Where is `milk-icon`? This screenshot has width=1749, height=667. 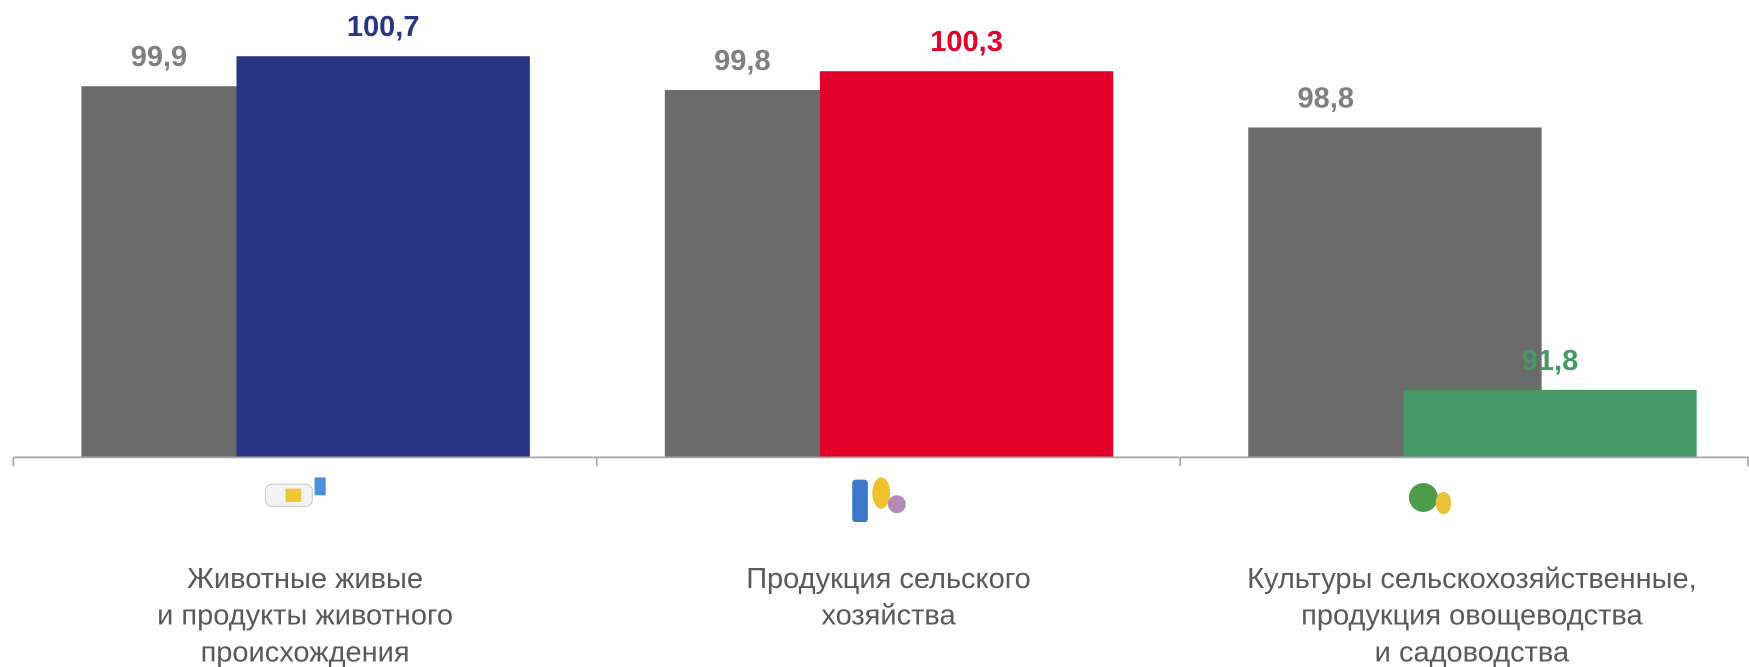
milk-icon is located at coordinates (320, 486).